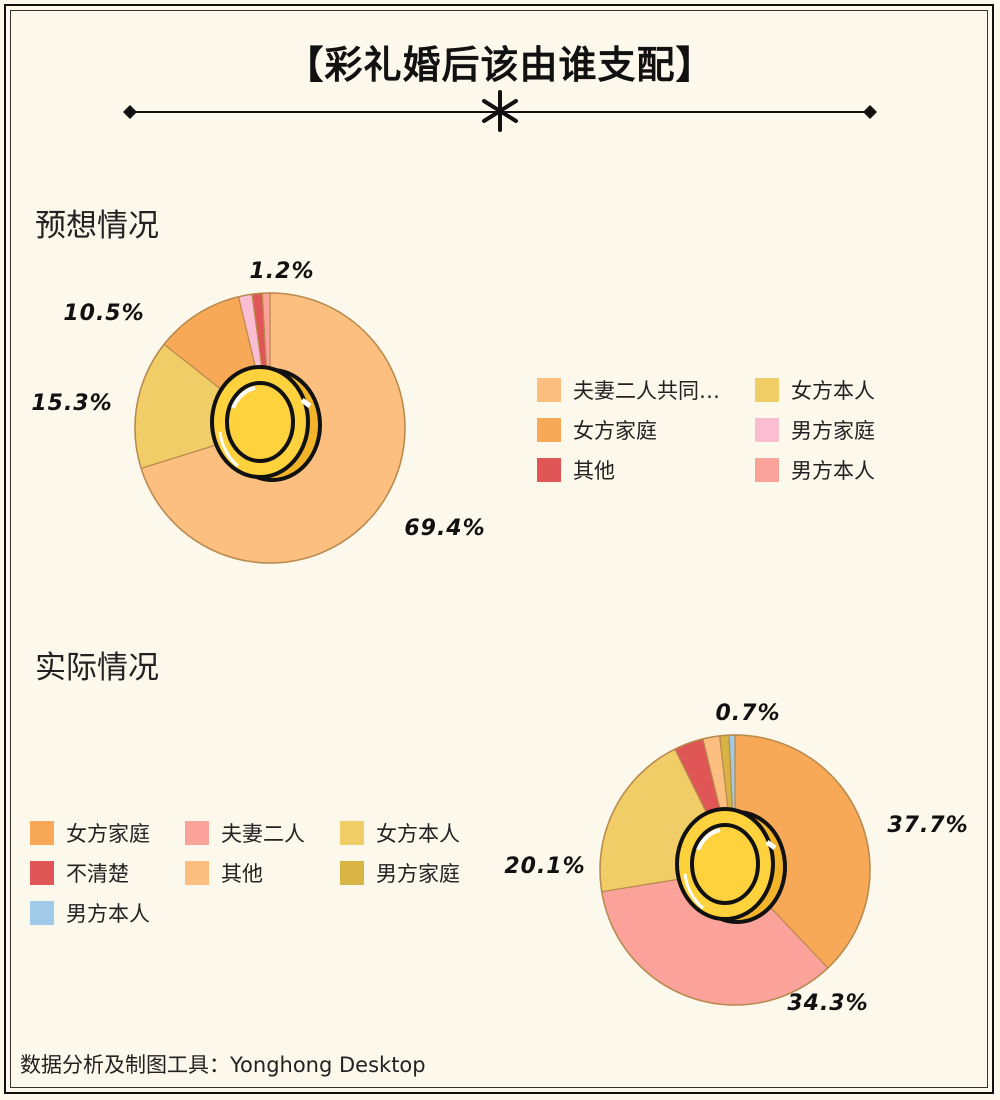 The width and height of the screenshot is (1000, 1100). I want to click on section-title-actual: 实际情况, so click(97, 668).